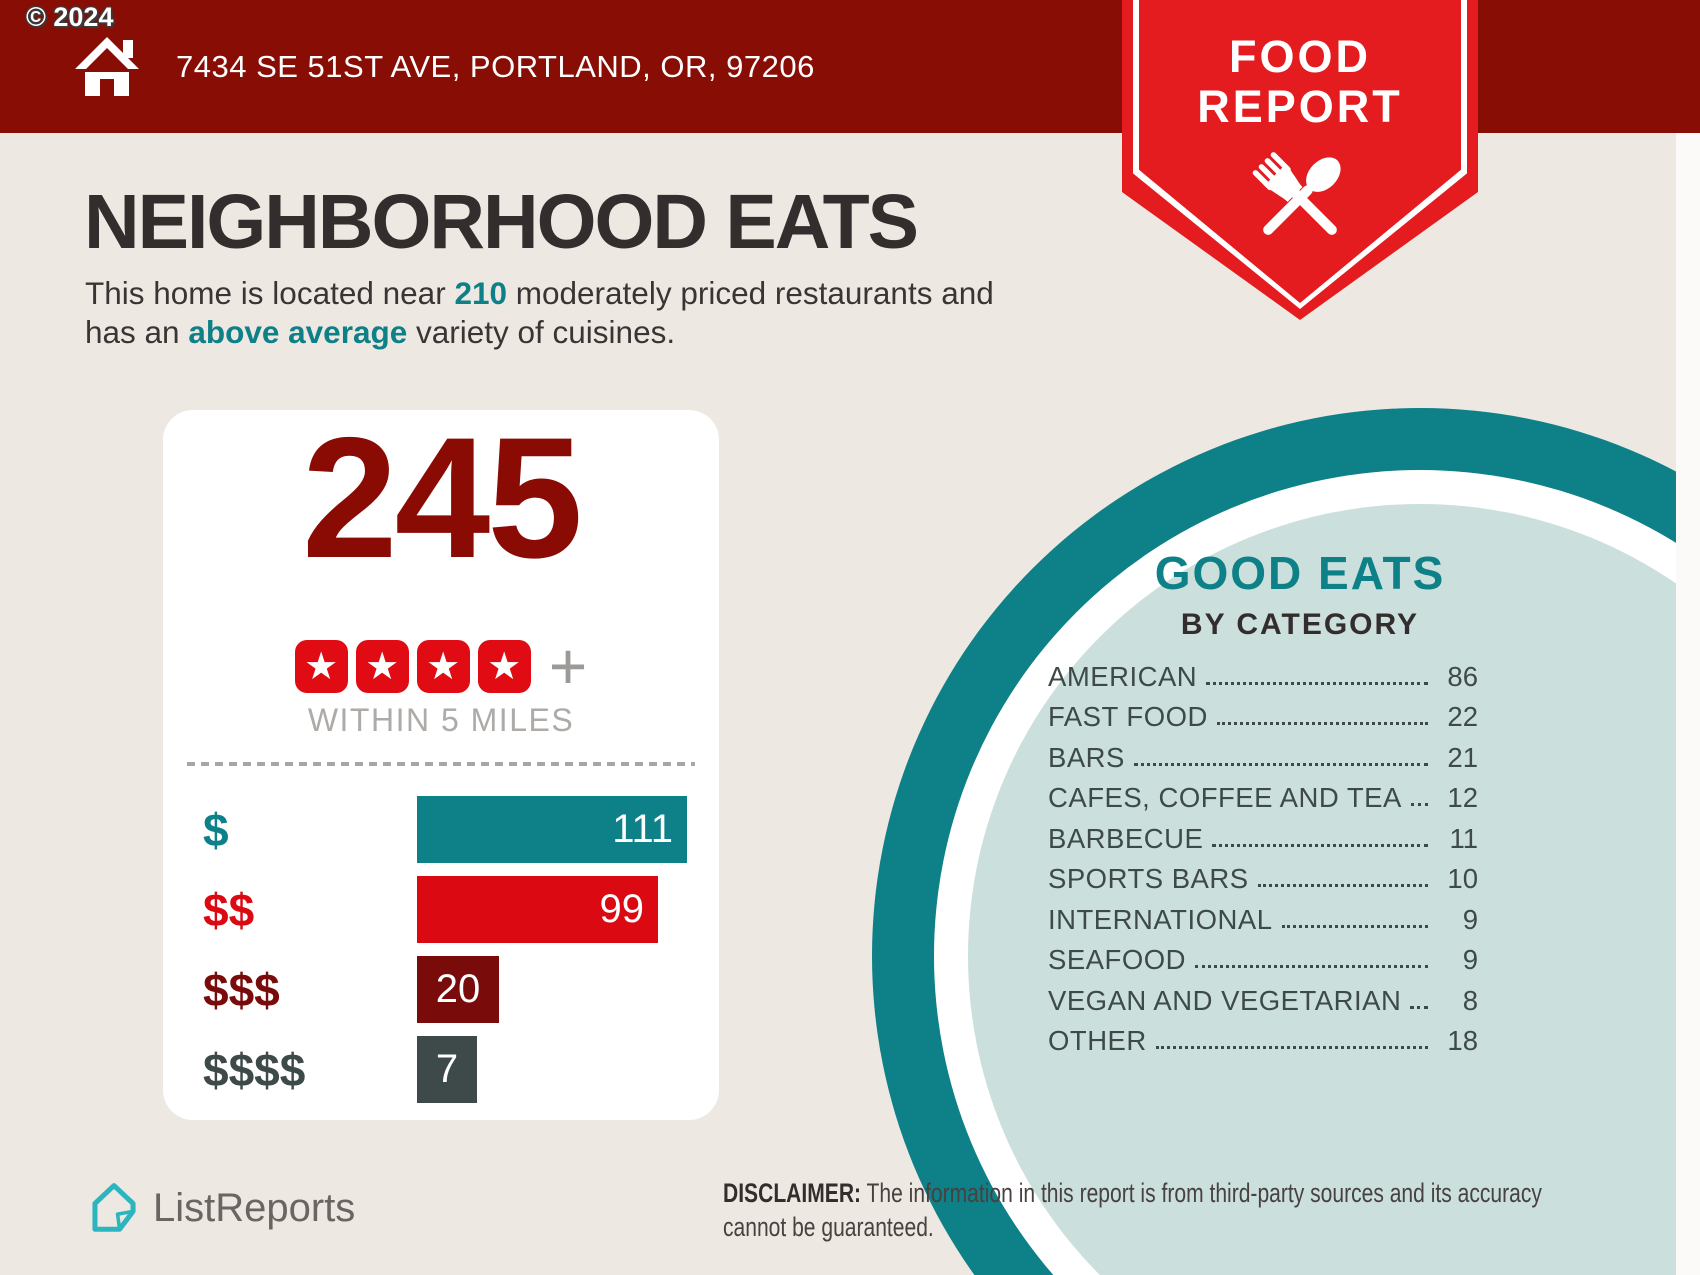 Image resolution: width=1700 pixels, height=1275 pixels. I want to click on price-bar-row: $$ 99, so click(461, 909).